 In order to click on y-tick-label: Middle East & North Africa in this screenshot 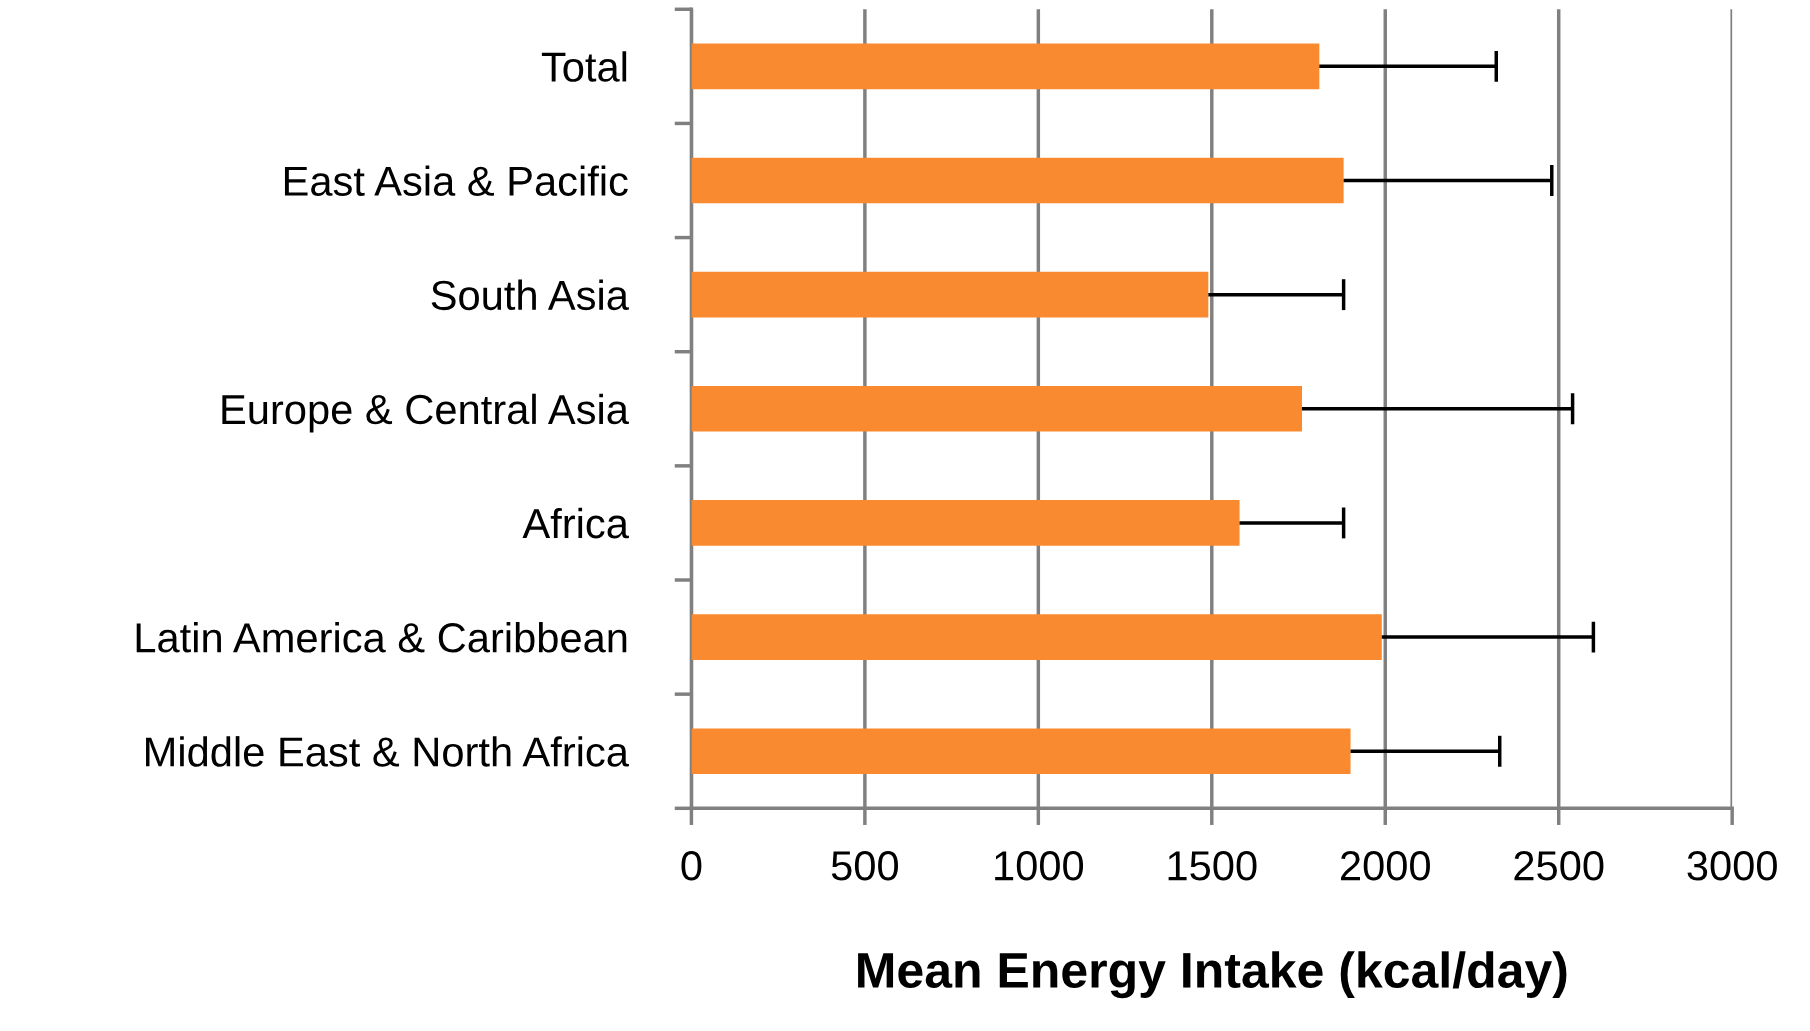, I will do `click(387, 751)`.